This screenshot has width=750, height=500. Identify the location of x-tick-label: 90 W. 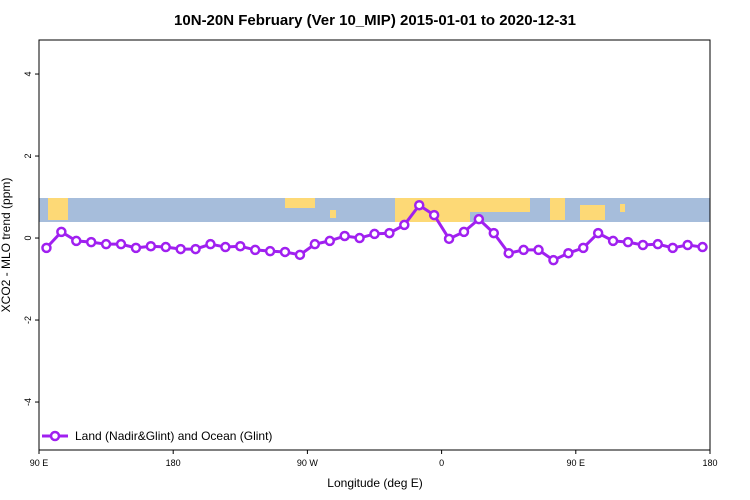
(308, 463).